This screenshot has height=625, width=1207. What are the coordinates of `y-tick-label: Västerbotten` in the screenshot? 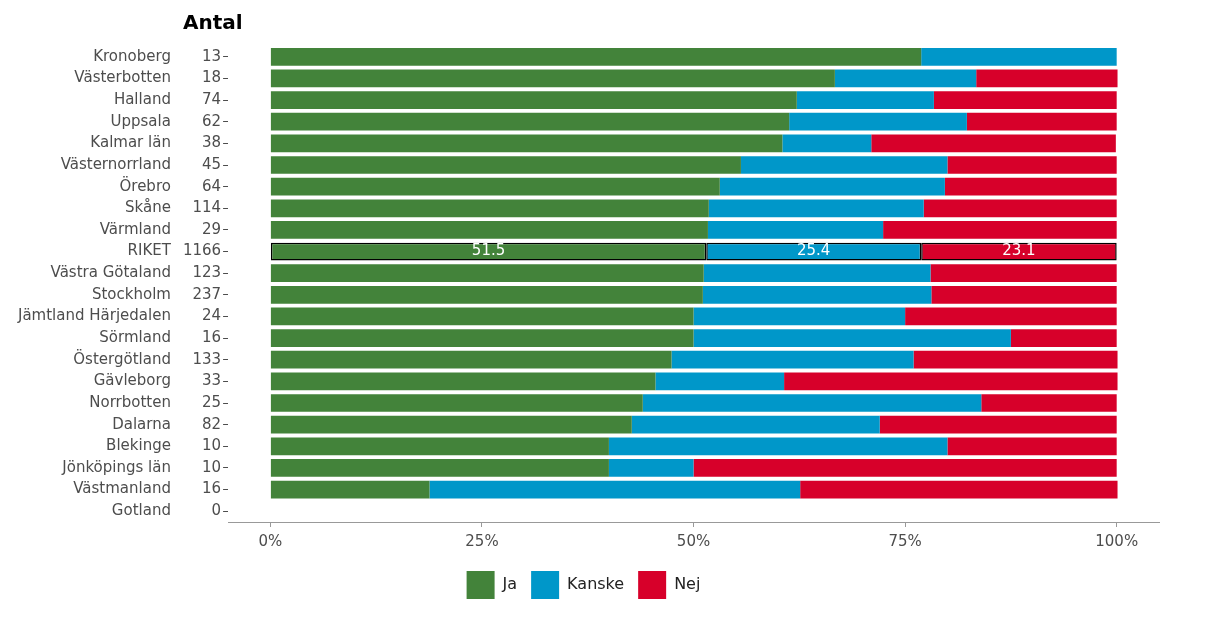 It's located at (122, 77).